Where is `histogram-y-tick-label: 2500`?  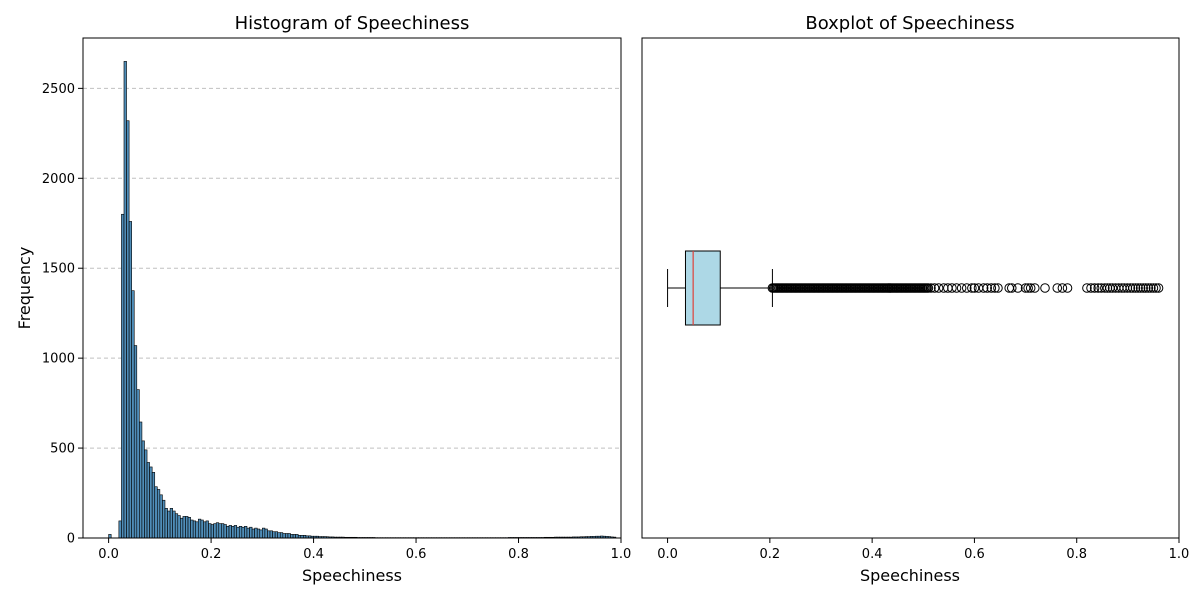
histogram-y-tick-label: 2500 is located at coordinates (58, 89).